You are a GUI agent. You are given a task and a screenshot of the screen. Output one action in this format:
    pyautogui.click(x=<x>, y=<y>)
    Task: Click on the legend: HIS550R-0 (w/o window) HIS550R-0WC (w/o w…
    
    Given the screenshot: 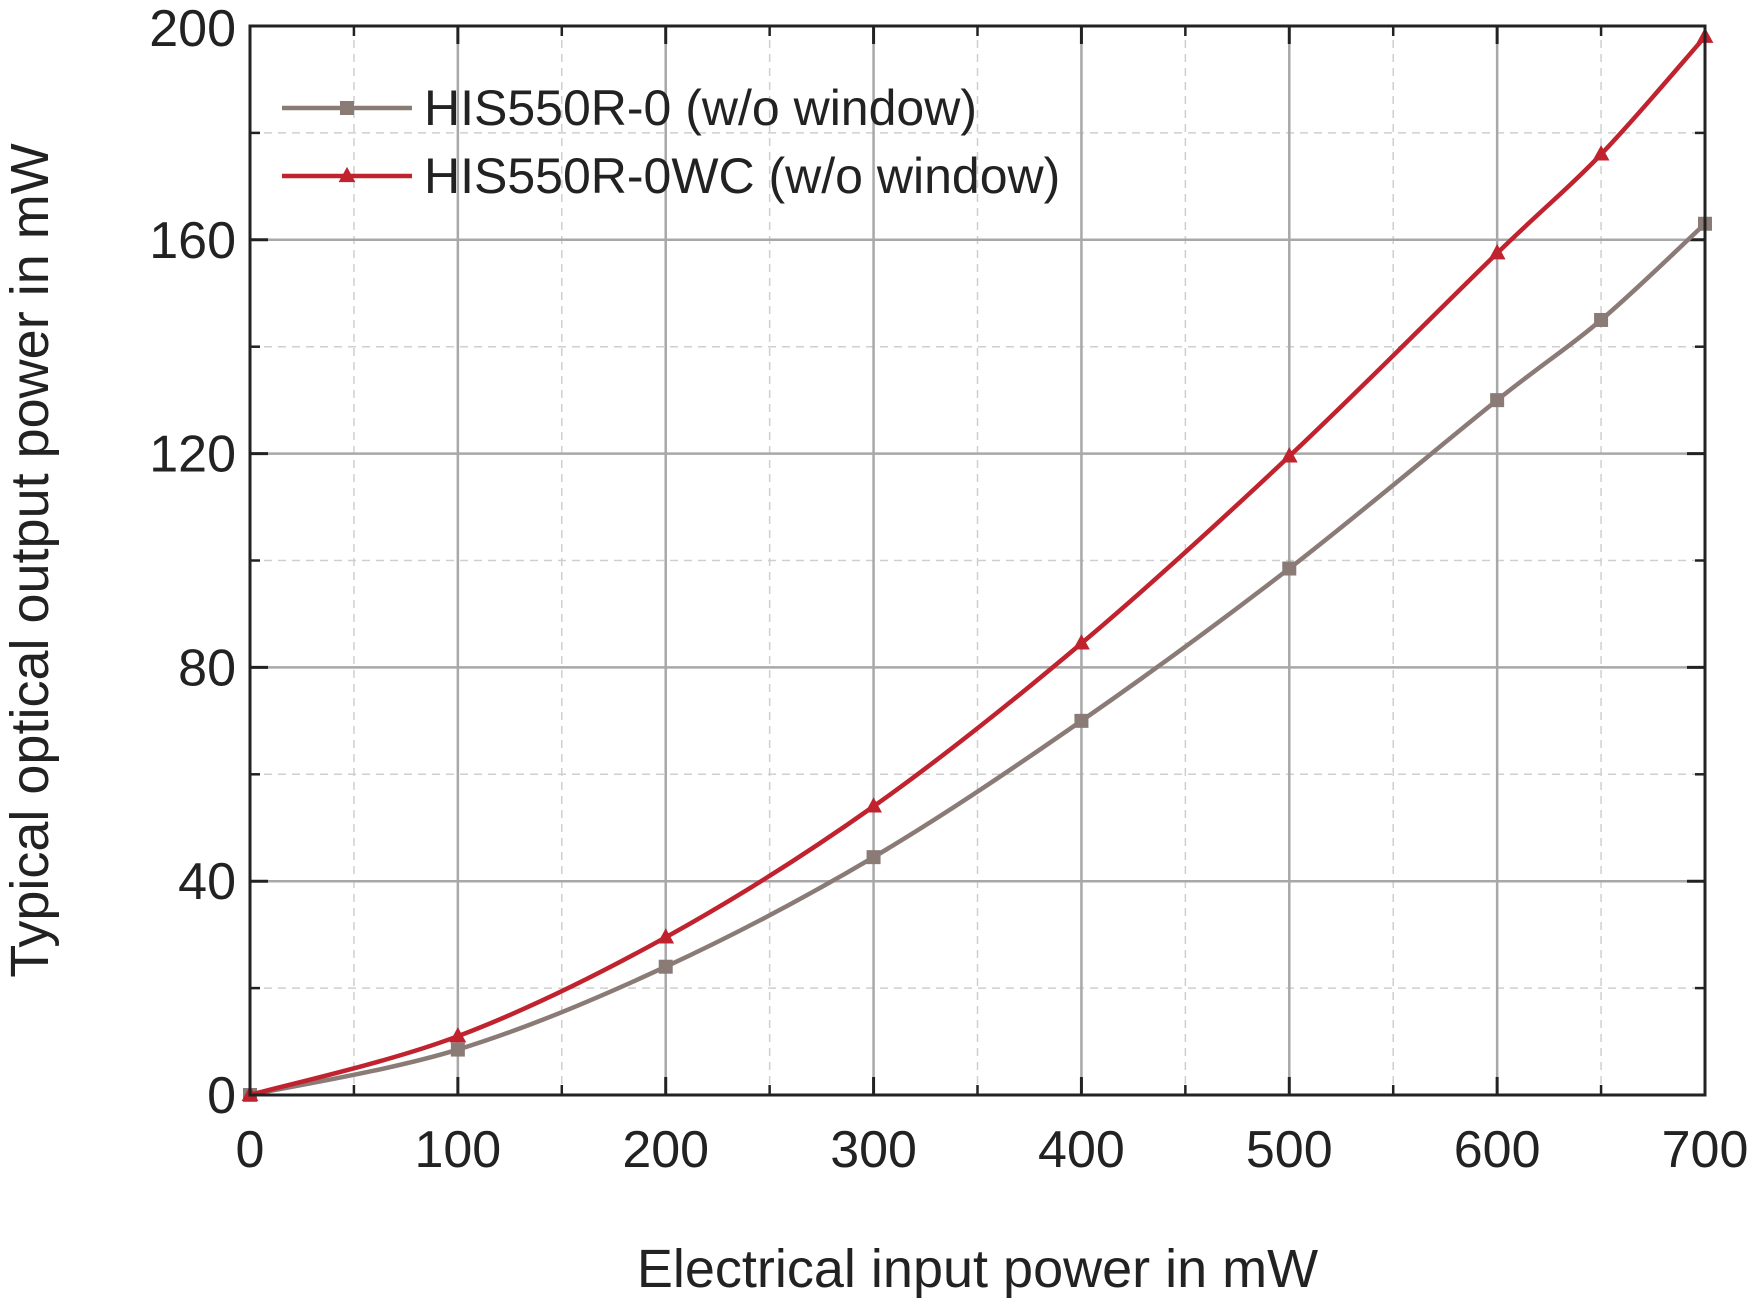 What is the action you would take?
    pyautogui.click(x=671, y=142)
    